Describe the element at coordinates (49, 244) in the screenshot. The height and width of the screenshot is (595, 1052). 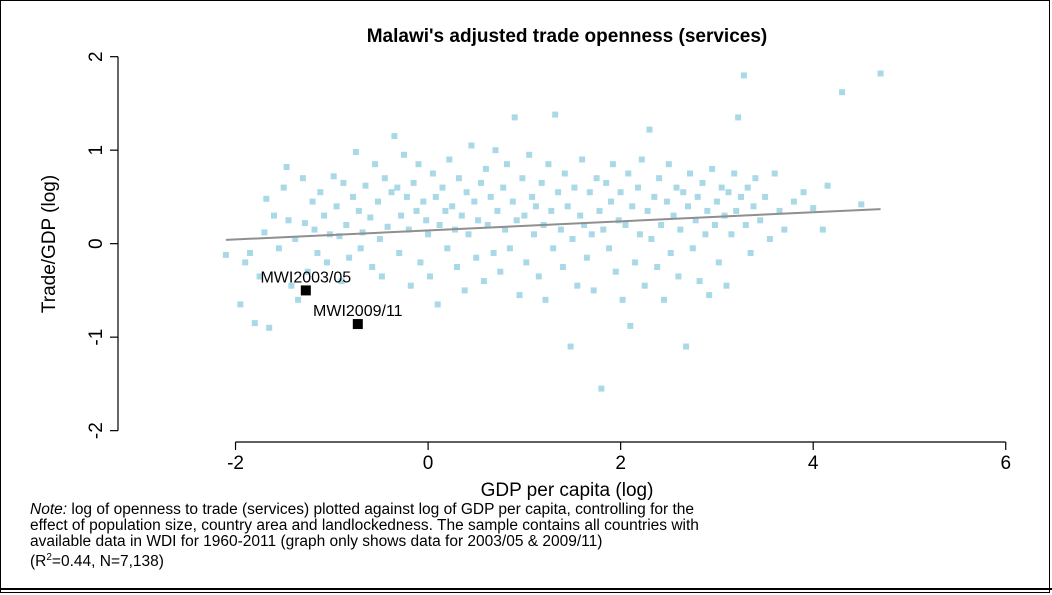
I see `y-axis-label: Trade/GDP (log)` at that location.